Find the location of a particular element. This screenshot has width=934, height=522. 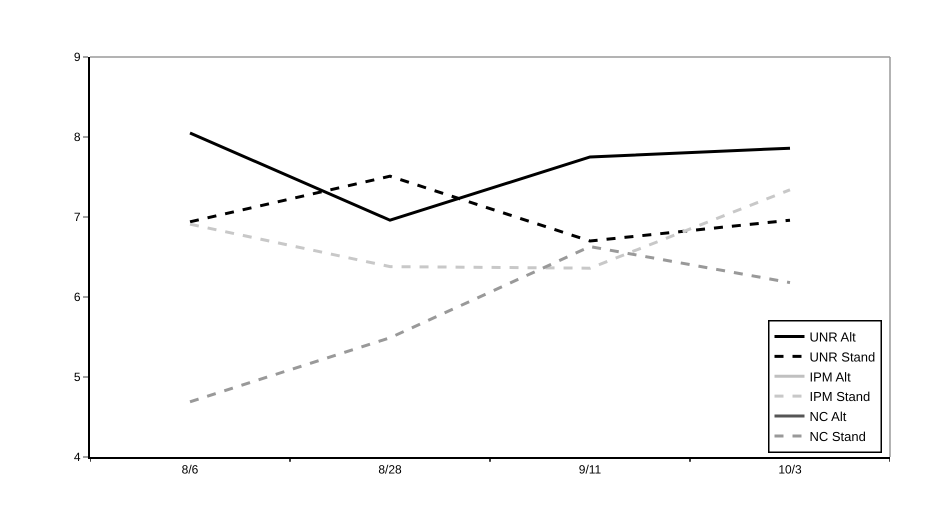

y-tick-label: 8 is located at coordinates (77, 137).